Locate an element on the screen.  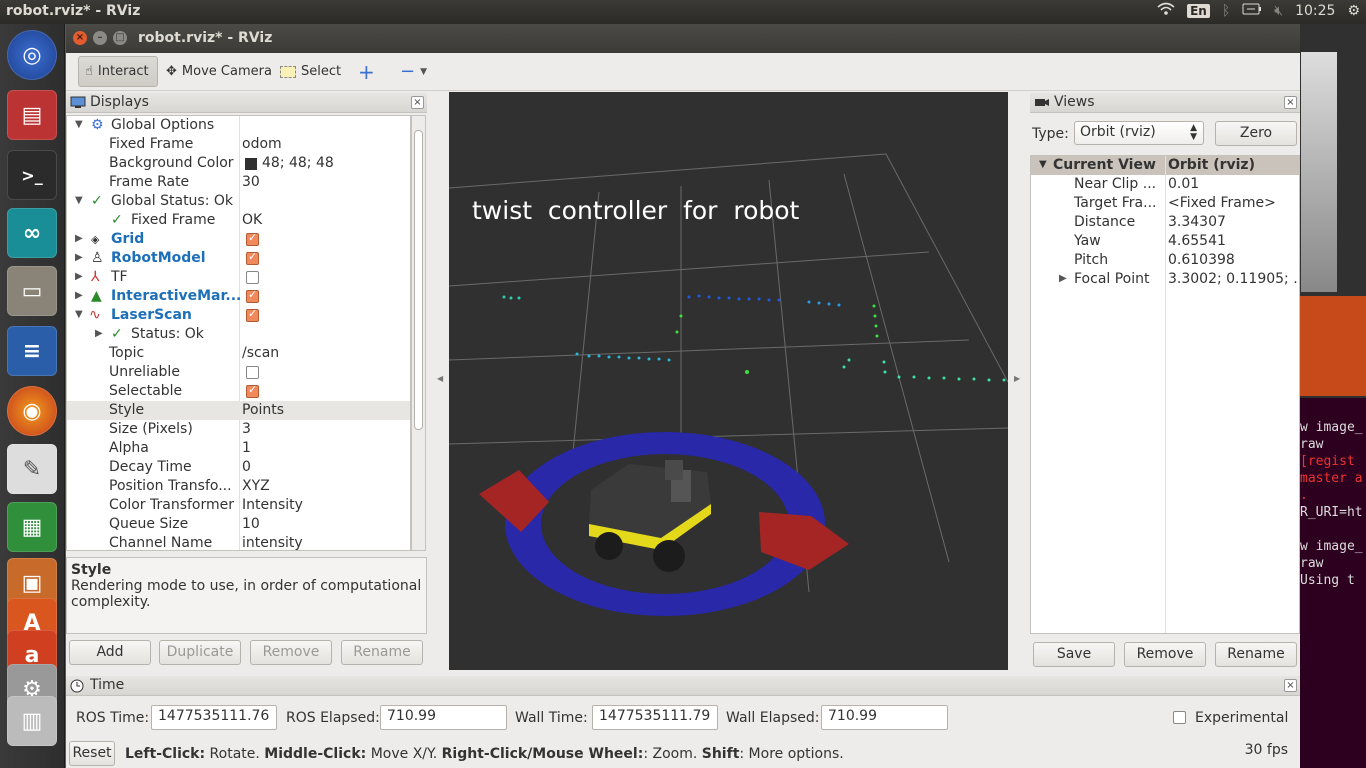
close-window-button: × is located at coordinates (80, 38).